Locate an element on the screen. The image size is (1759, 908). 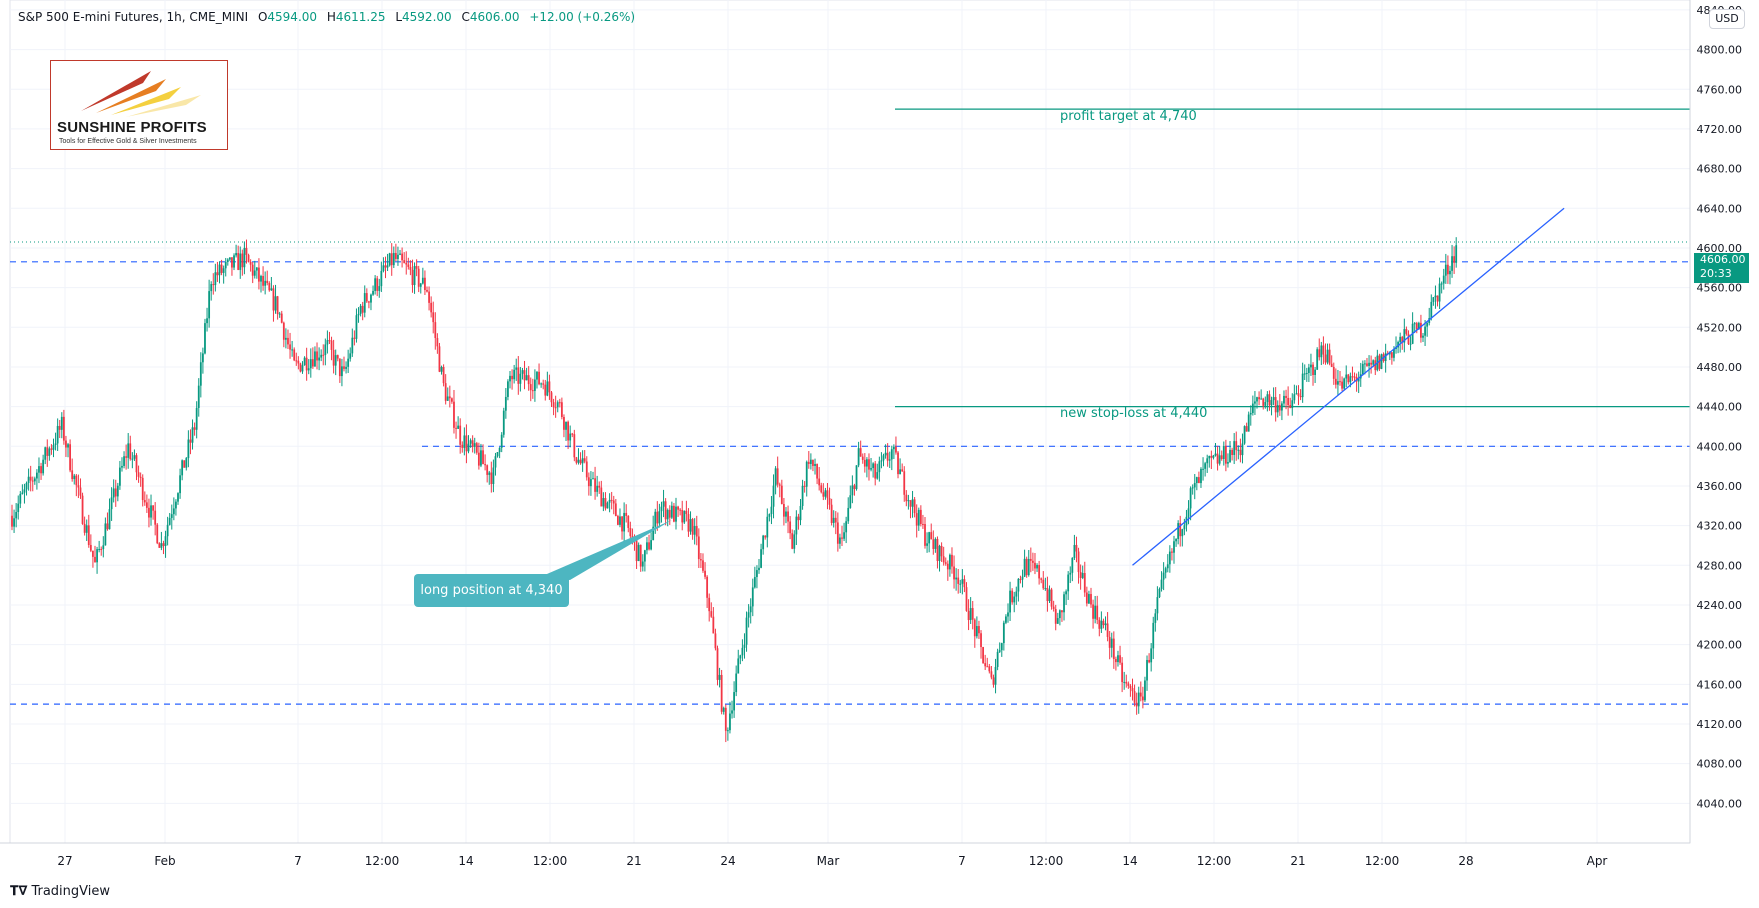
currency-button: USD is located at coordinates (1727, 19).